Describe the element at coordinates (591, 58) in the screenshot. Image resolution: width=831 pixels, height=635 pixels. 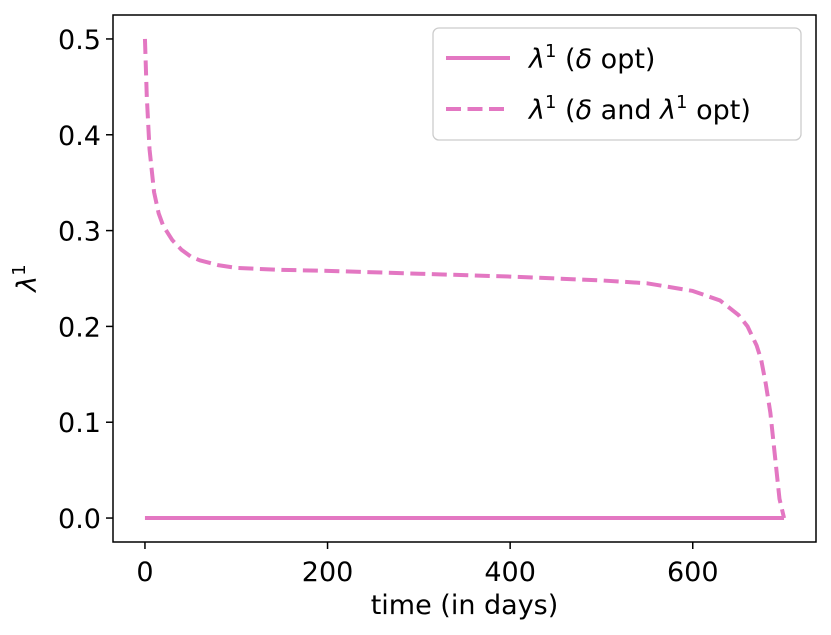
I see `legend-label-1: λ1 (δ opt)` at that location.